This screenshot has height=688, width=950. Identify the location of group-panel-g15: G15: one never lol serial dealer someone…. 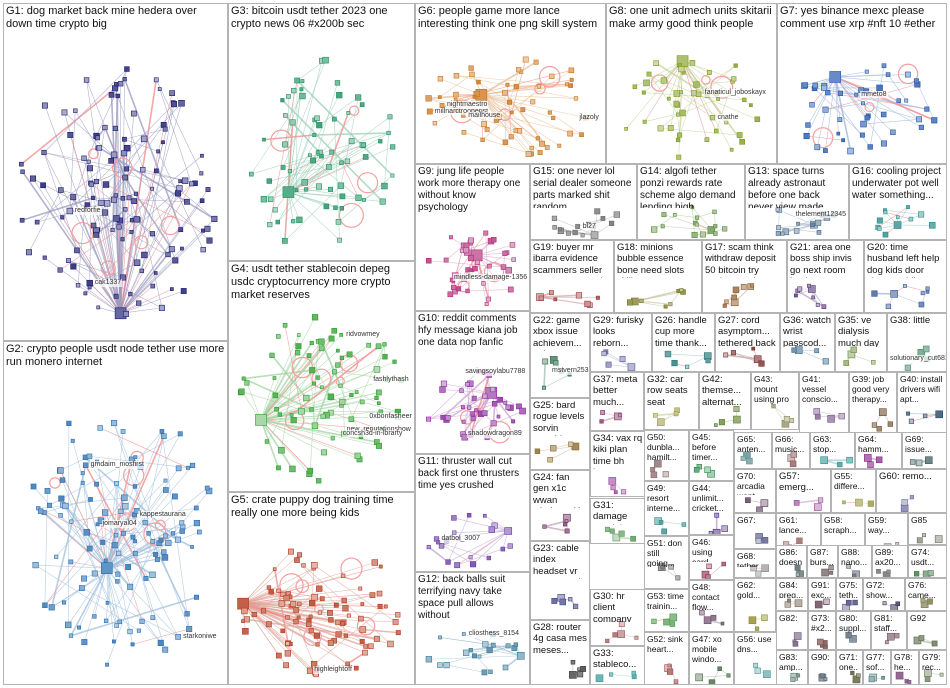
(583, 202).